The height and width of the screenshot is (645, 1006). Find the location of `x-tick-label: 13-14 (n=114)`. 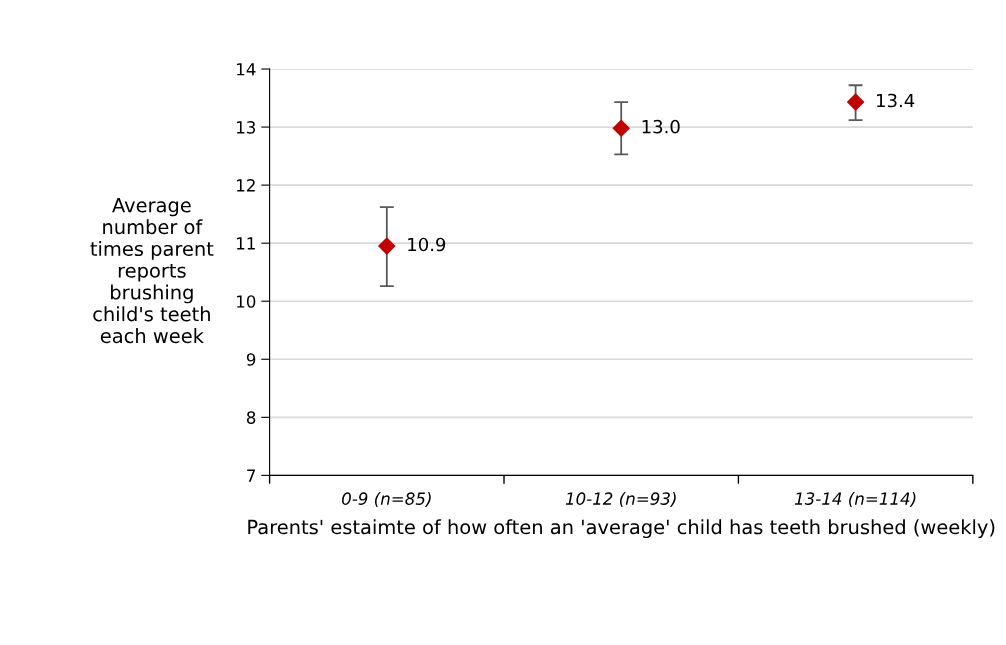

x-tick-label: 13-14 (n=114) is located at coordinates (855, 499).